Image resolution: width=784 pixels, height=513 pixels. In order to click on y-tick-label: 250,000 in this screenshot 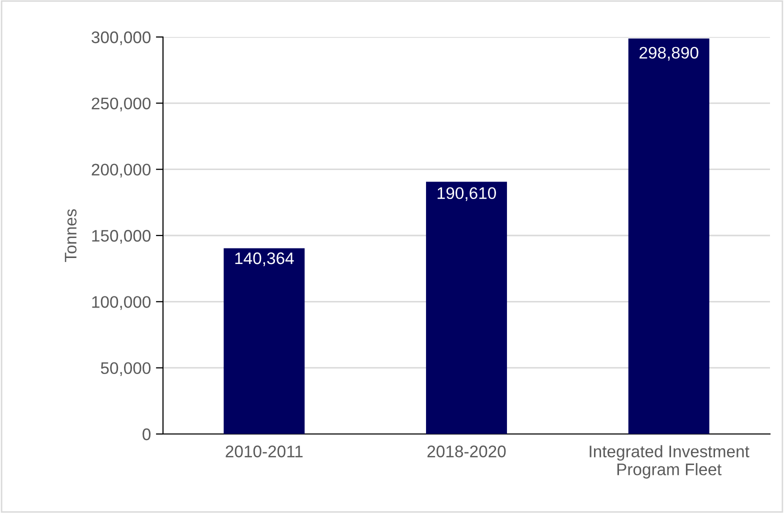, I will do `click(121, 105)`.